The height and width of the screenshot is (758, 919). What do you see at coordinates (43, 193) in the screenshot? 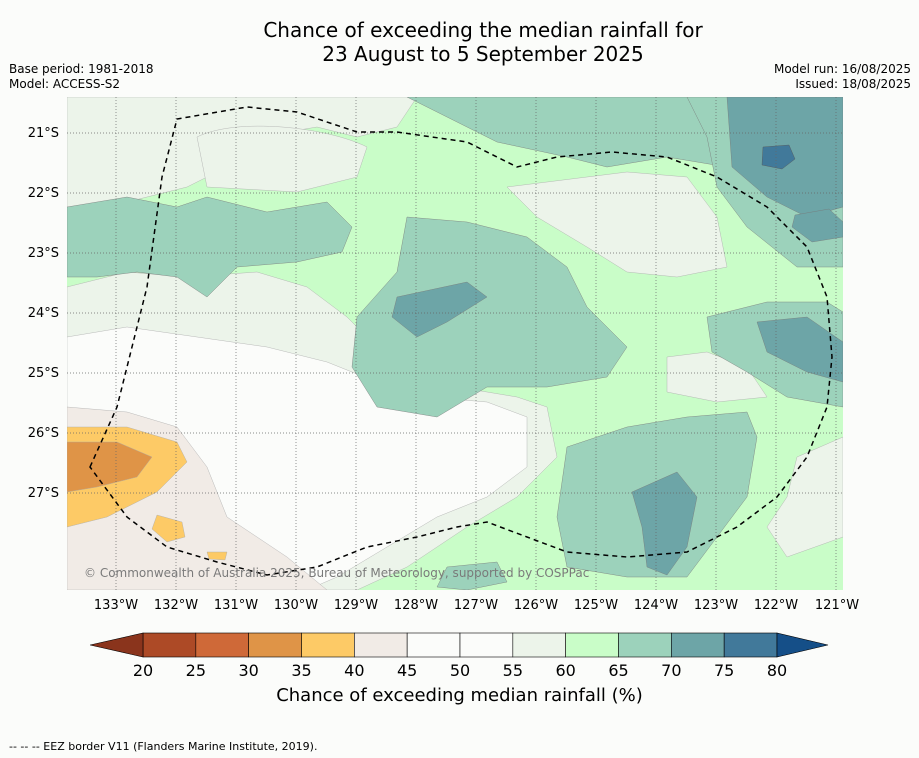
I see `lat-label-22s: 22°S` at bounding box center [43, 193].